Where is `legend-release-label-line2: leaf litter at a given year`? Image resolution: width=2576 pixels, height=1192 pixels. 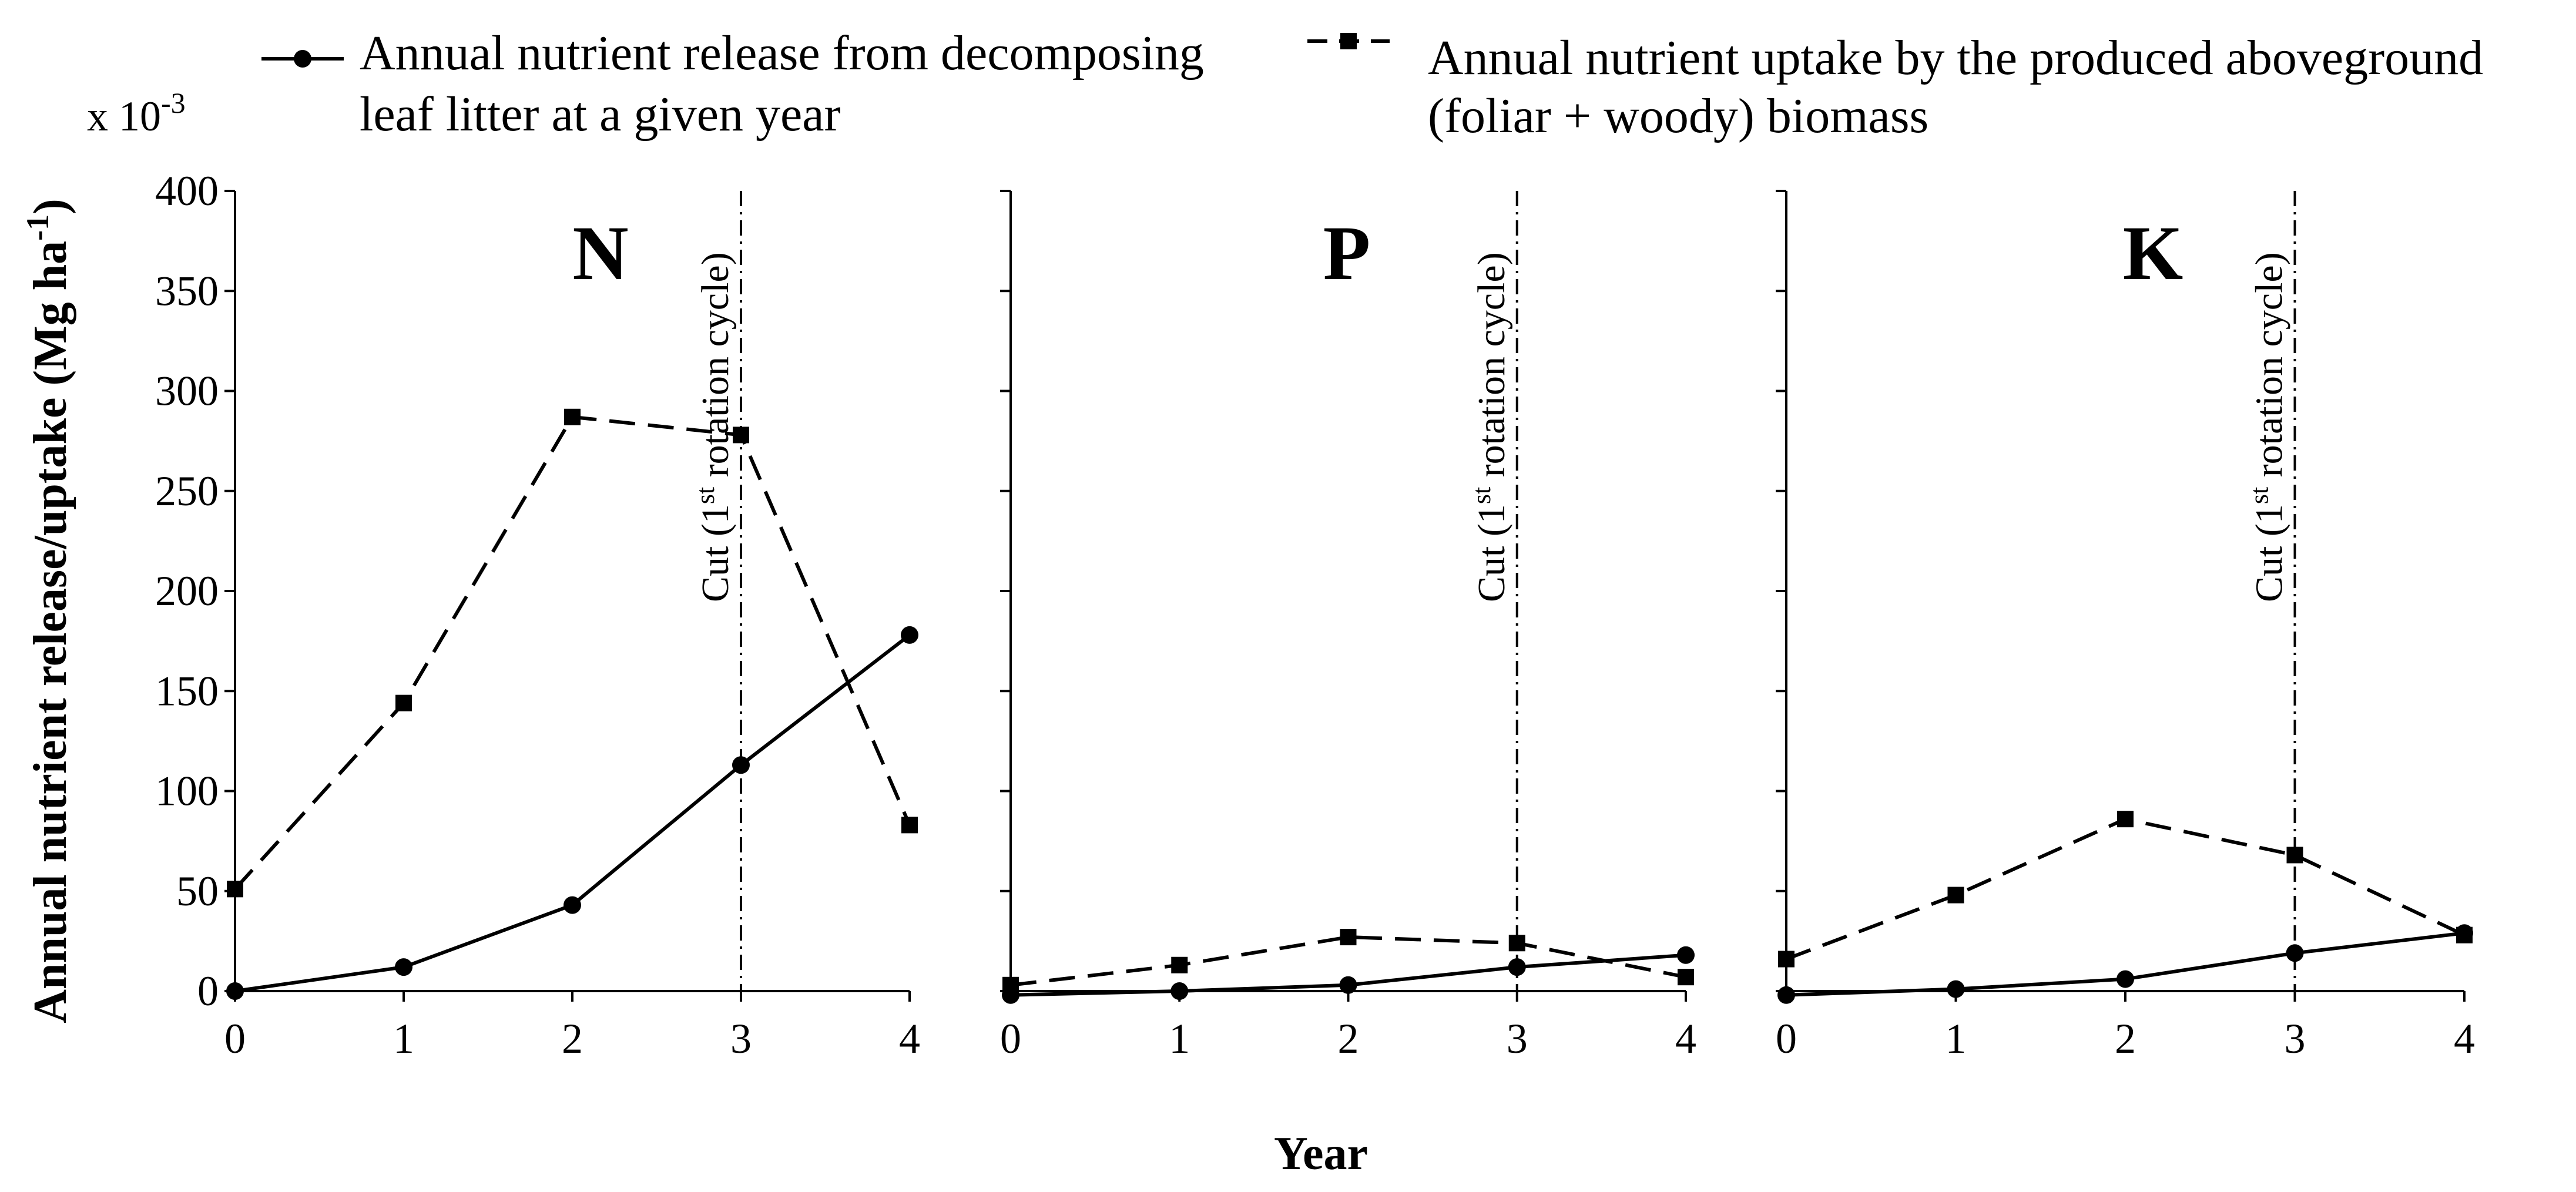 legend-release-label-line2: leaf litter at a given year is located at coordinates (601, 114).